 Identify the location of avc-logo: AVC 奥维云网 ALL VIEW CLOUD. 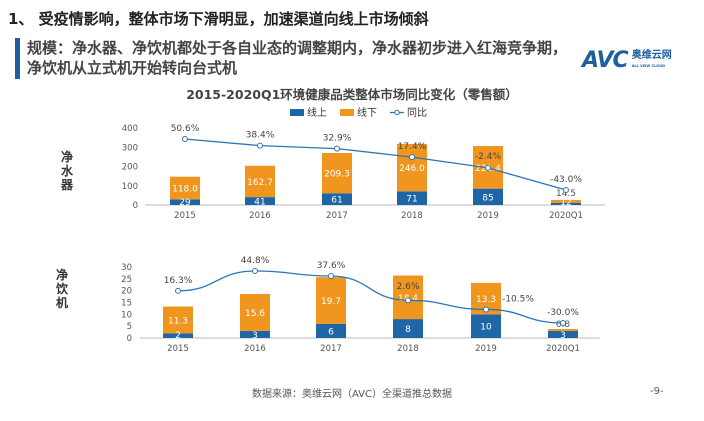
(627, 60).